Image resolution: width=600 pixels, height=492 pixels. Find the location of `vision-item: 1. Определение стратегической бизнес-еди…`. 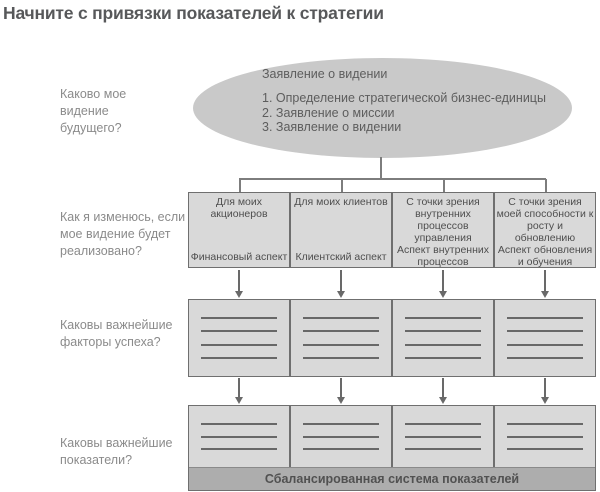

vision-item: 1. Определение стратегической бизнес-еди… is located at coordinates (404, 98).